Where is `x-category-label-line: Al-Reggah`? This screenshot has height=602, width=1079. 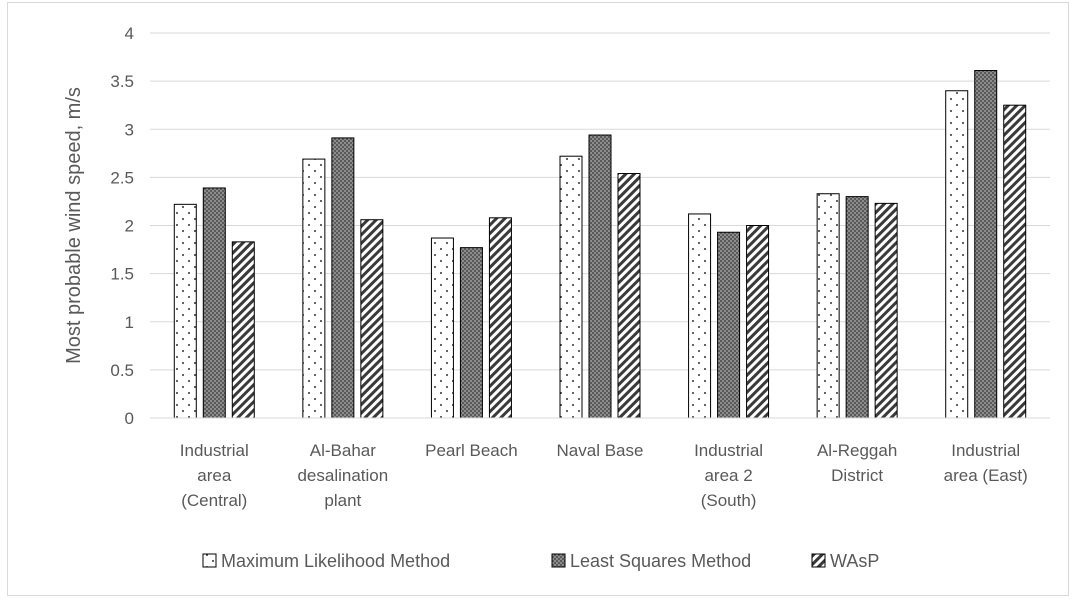
x-category-label-line: Al-Reggah is located at coordinates (857, 450).